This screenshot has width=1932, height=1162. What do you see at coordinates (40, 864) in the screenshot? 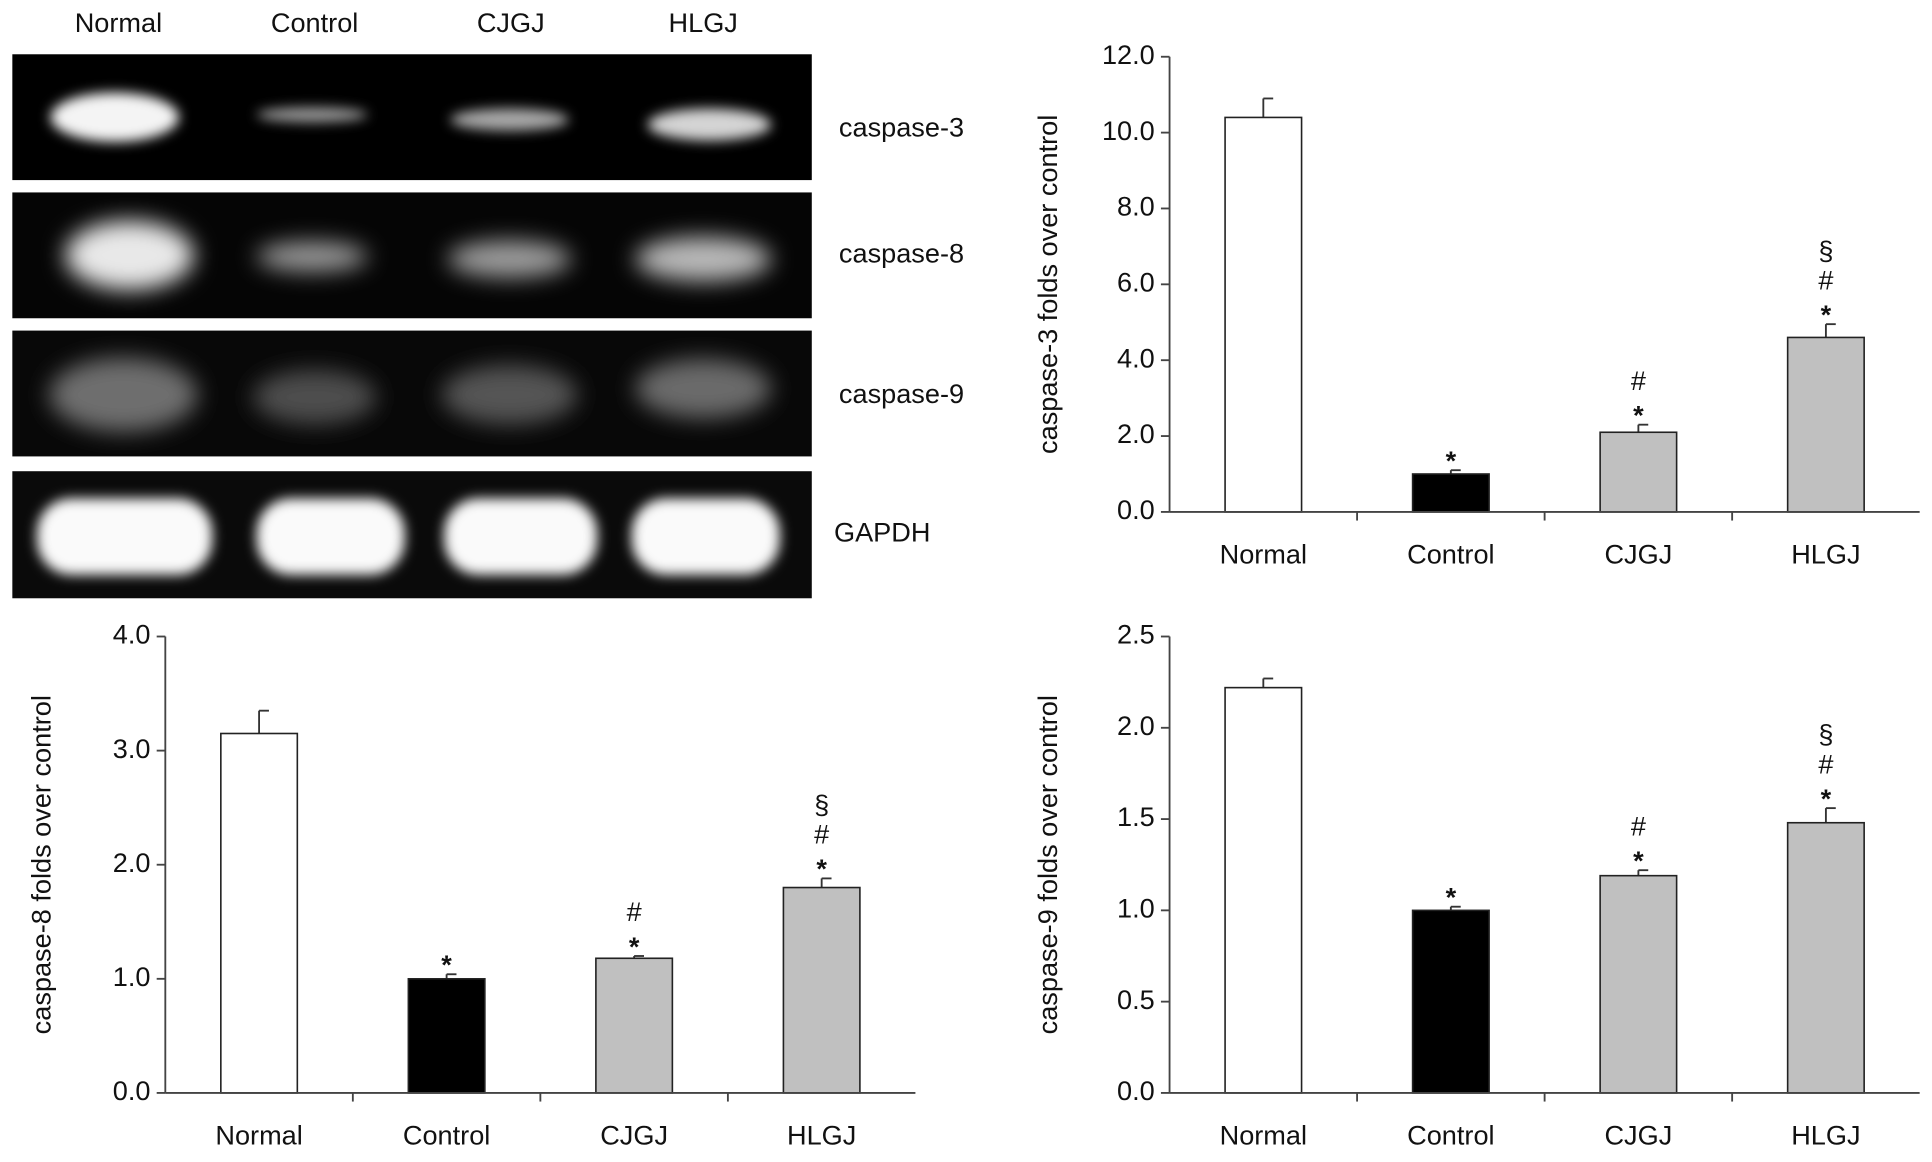
I see `y-axis-label: caspase-8 folds over control` at bounding box center [40, 864].